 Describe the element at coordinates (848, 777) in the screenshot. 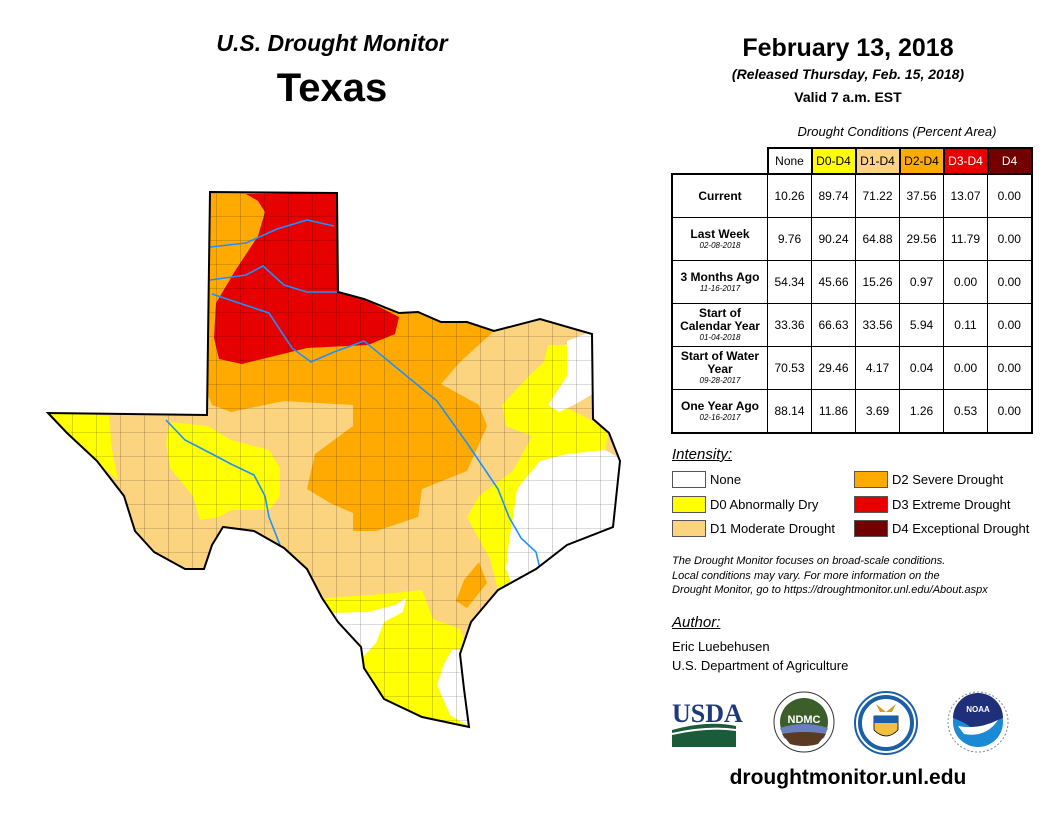

I see `footer-url: droughtmonitor.unl.edu` at that location.